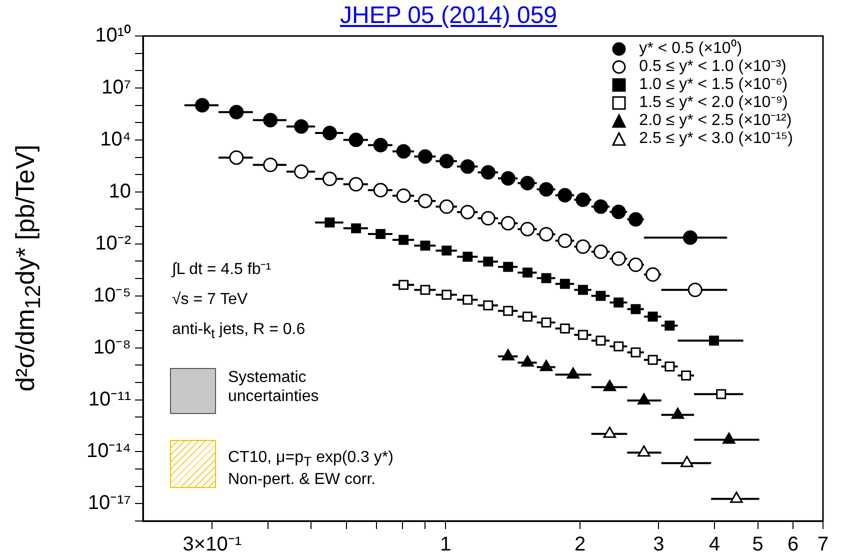 The image size is (841, 556). What do you see at coordinates (274, 387) in the screenshot?
I see `annotation: Systematic uncertainties` at bounding box center [274, 387].